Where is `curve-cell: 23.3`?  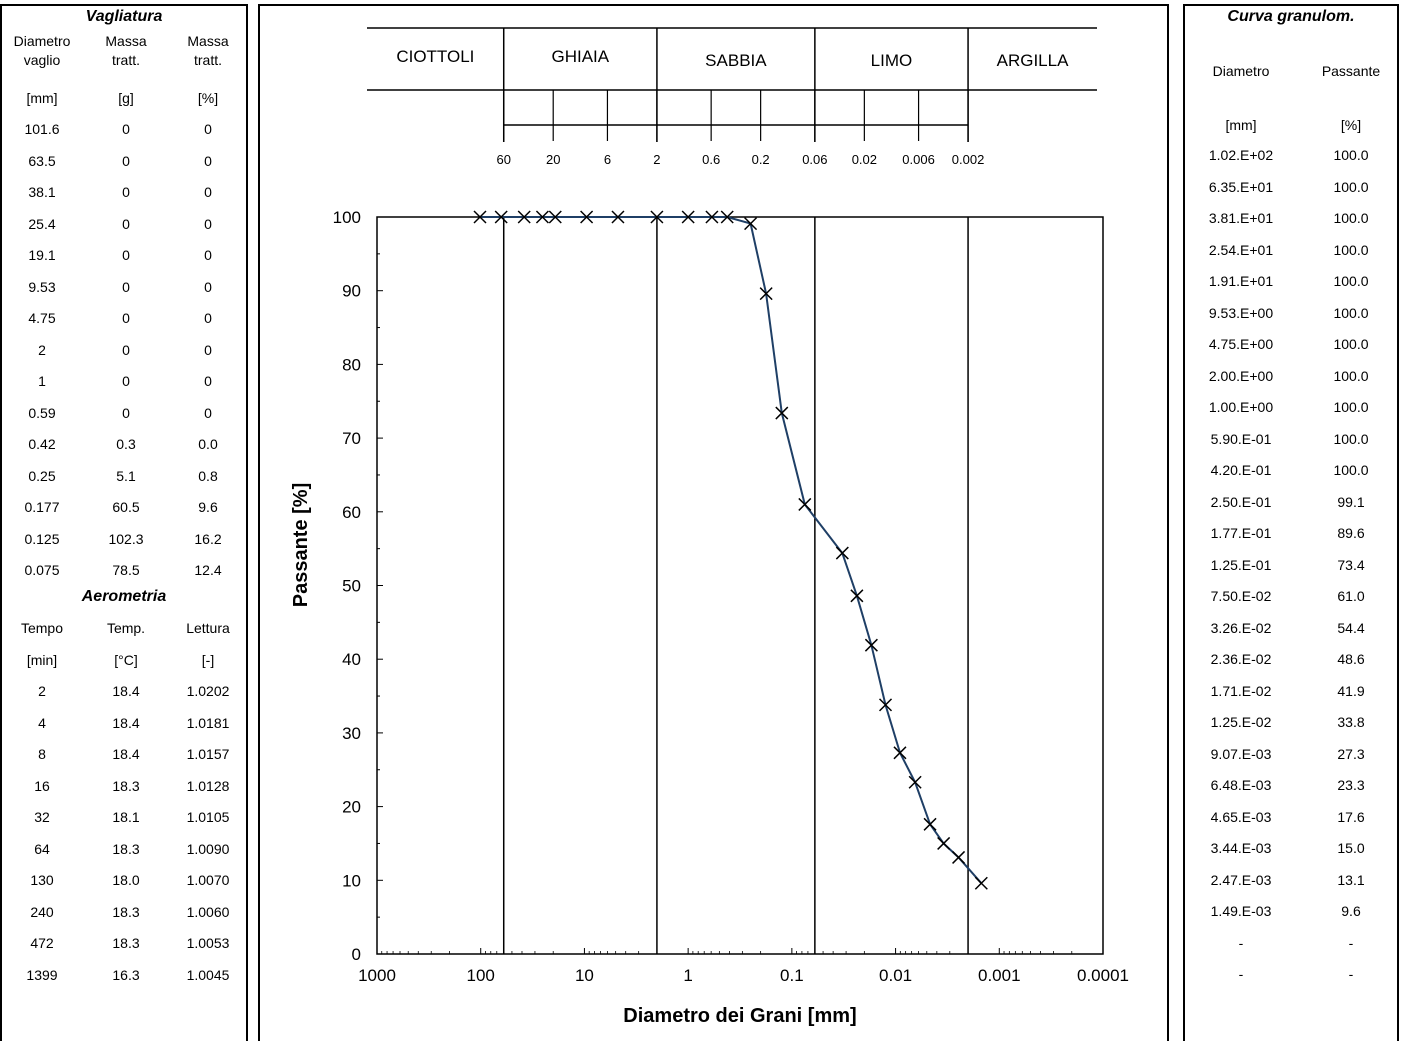 curve-cell: 23.3 is located at coordinates (1351, 785).